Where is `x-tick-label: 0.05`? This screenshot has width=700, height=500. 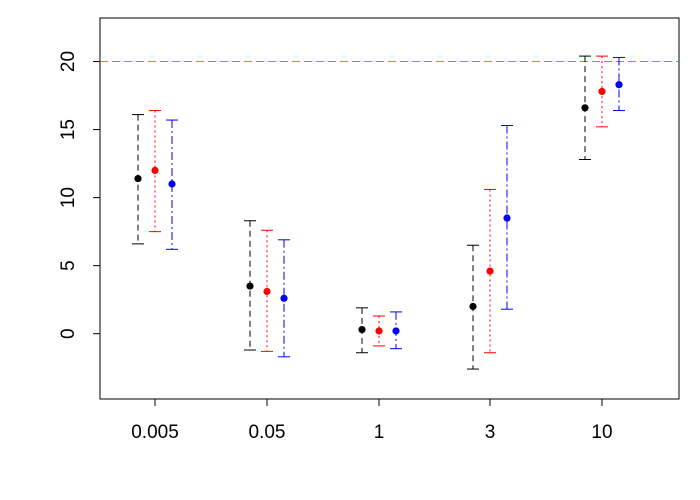 x-tick-label: 0.05 is located at coordinates (267, 432).